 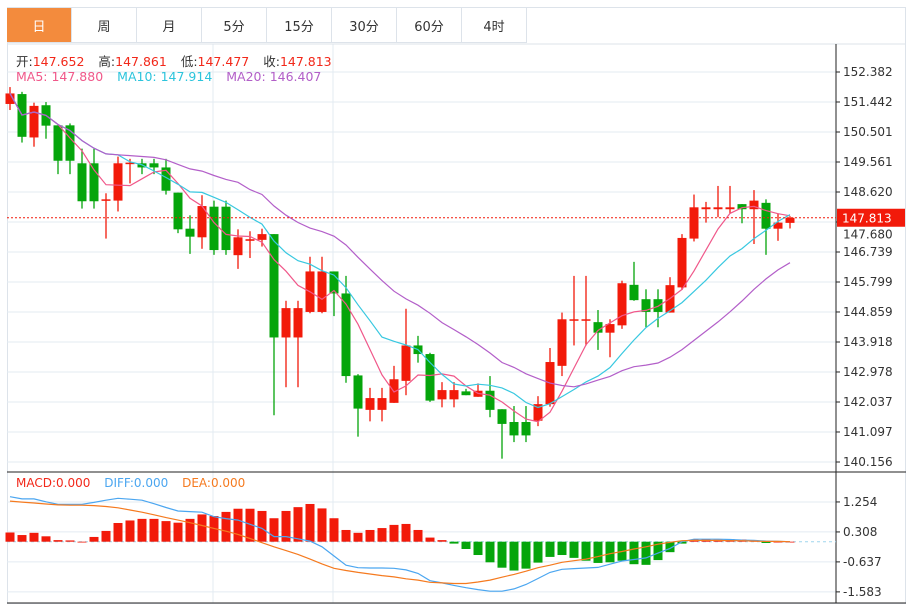 I want to click on high-value: 147.861, so click(x=141, y=61).